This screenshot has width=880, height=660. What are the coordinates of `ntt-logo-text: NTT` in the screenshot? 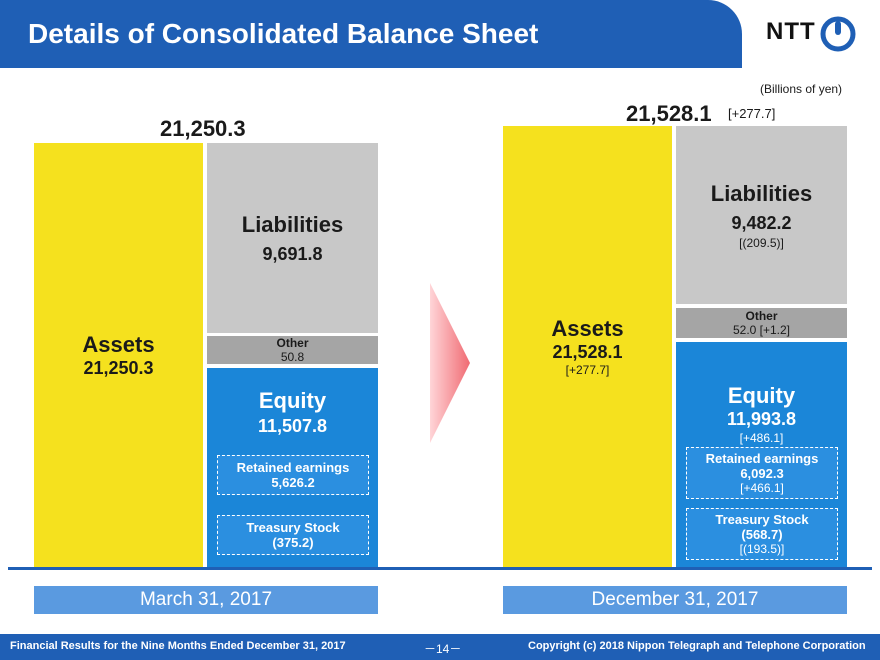 It's located at (791, 31).